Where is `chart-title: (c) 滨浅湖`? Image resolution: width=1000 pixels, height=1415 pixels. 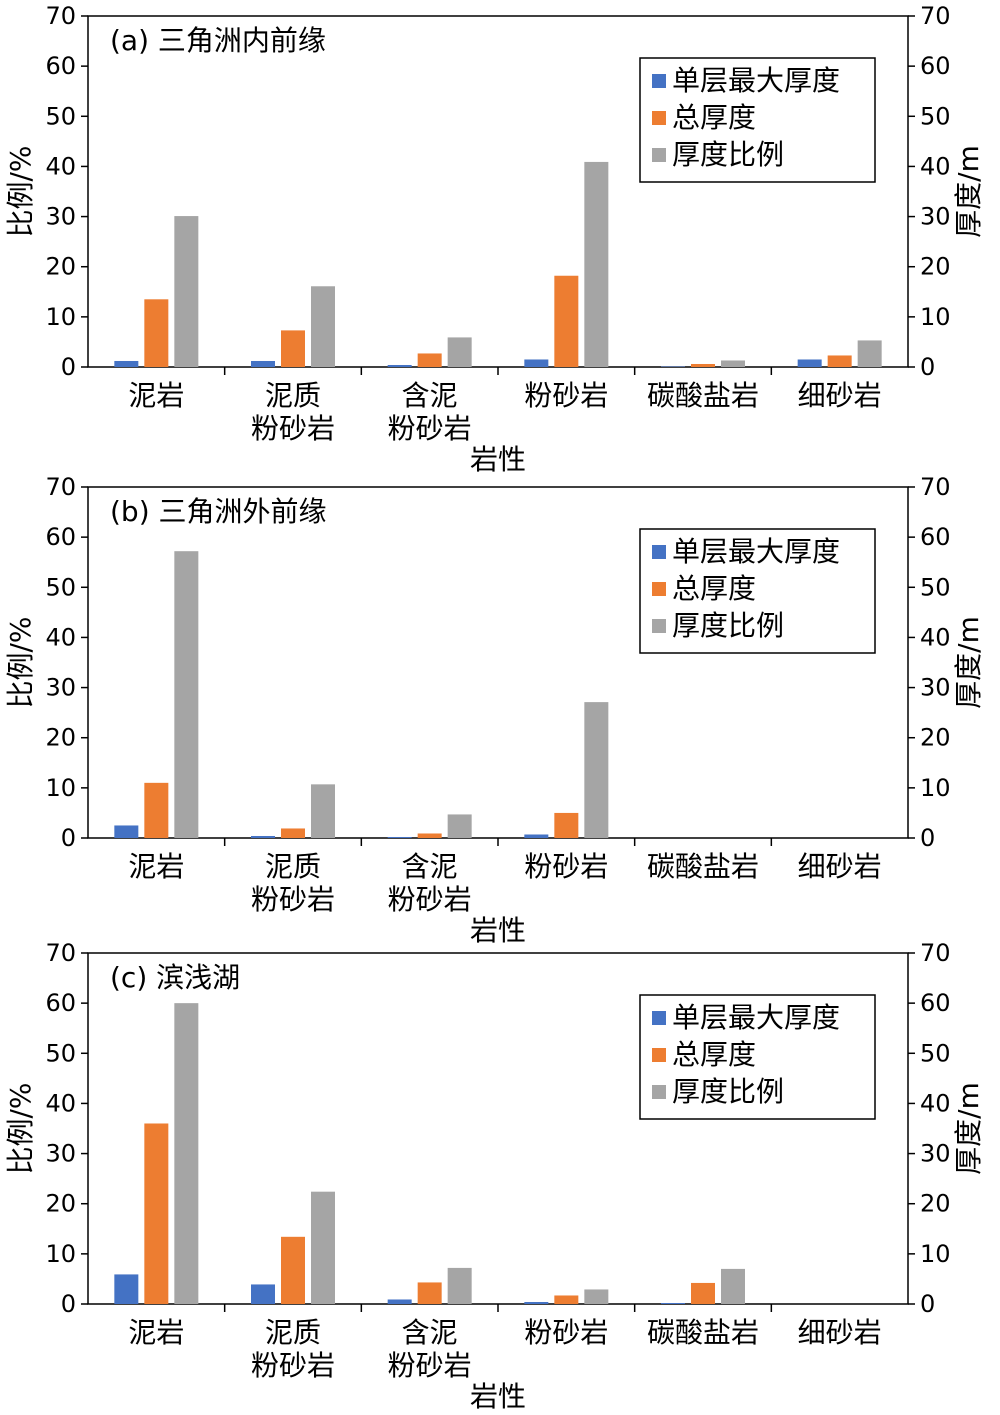
chart-title: (c) 滨浅湖 is located at coordinates (175, 977).